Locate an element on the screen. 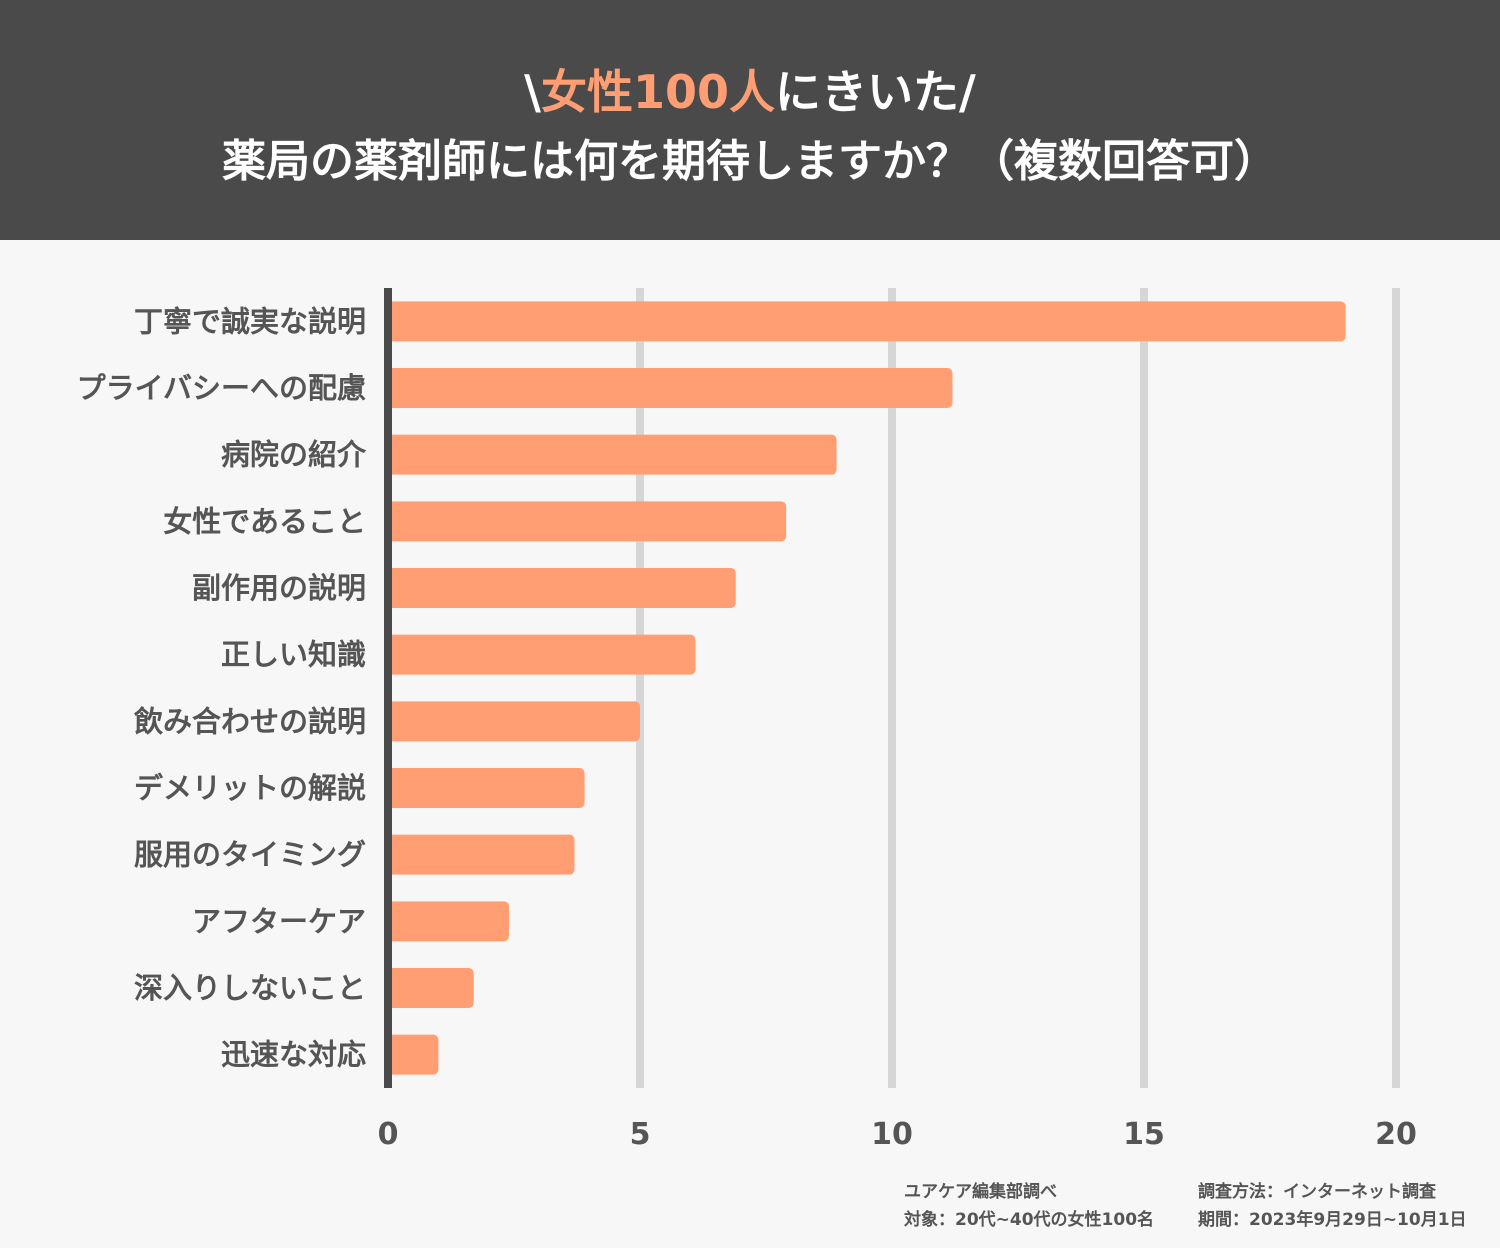  footer-target: 対象：20代~40代の女性100名 is located at coordinates (1029, 1220).